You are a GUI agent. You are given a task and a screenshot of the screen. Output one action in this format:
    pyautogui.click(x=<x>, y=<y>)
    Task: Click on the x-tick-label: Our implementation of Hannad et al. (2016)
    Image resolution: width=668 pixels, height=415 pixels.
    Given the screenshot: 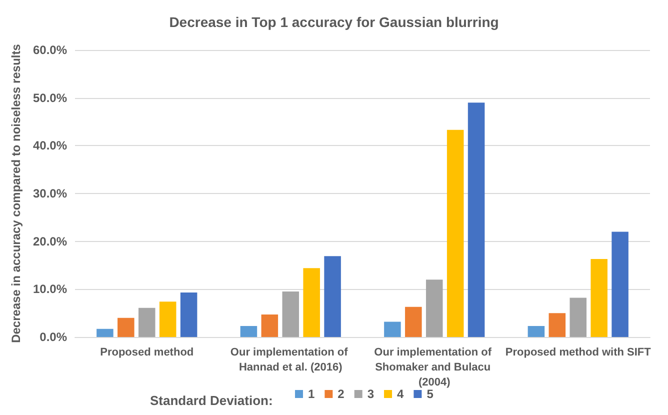 What is the action you would take?
    pyautogui.click(x=290, y=360)
    